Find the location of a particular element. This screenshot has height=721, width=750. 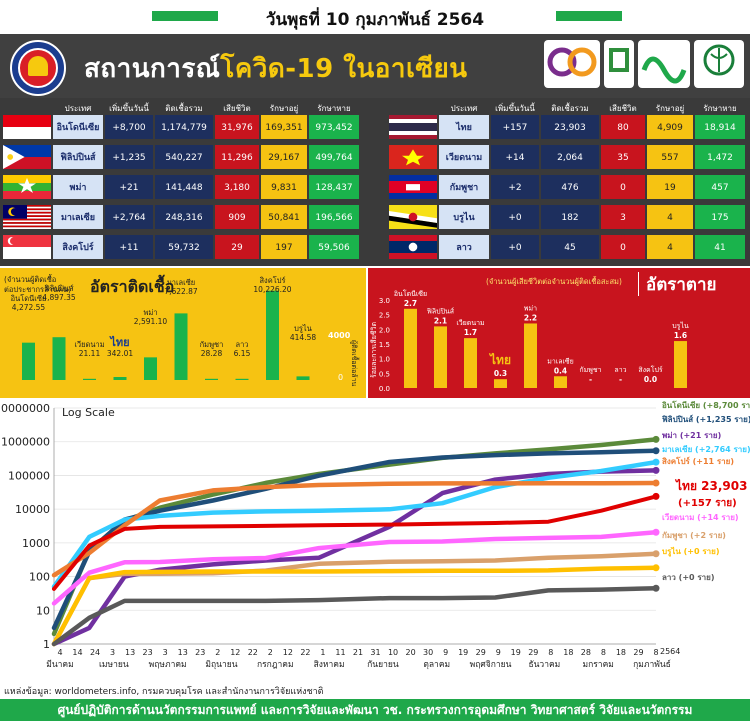

left-row-0-recovered: 973,452 is located at coordinates (334, 127).